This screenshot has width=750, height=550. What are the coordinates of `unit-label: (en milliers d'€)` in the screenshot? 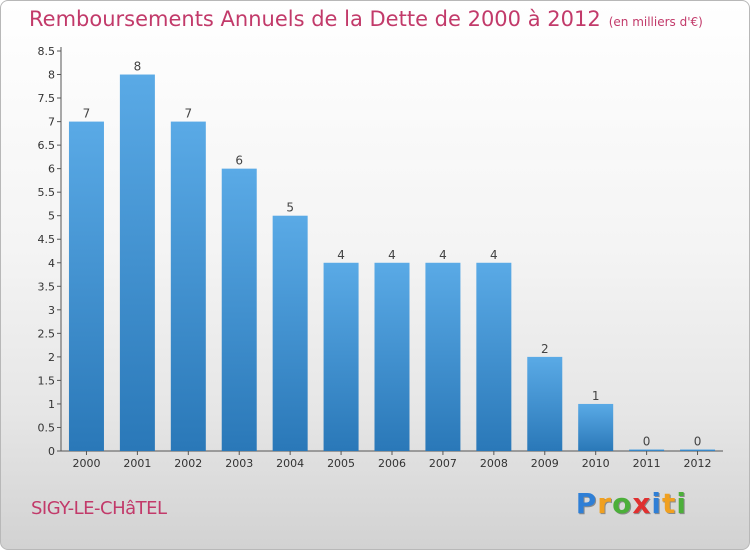 It's located at (655, 22).